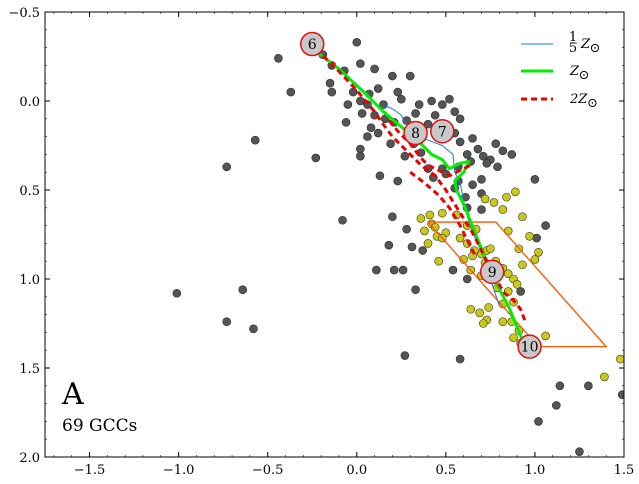 This screenshot has width=639, height=484. I want to click on age-marker: 7, so click(442, 131).